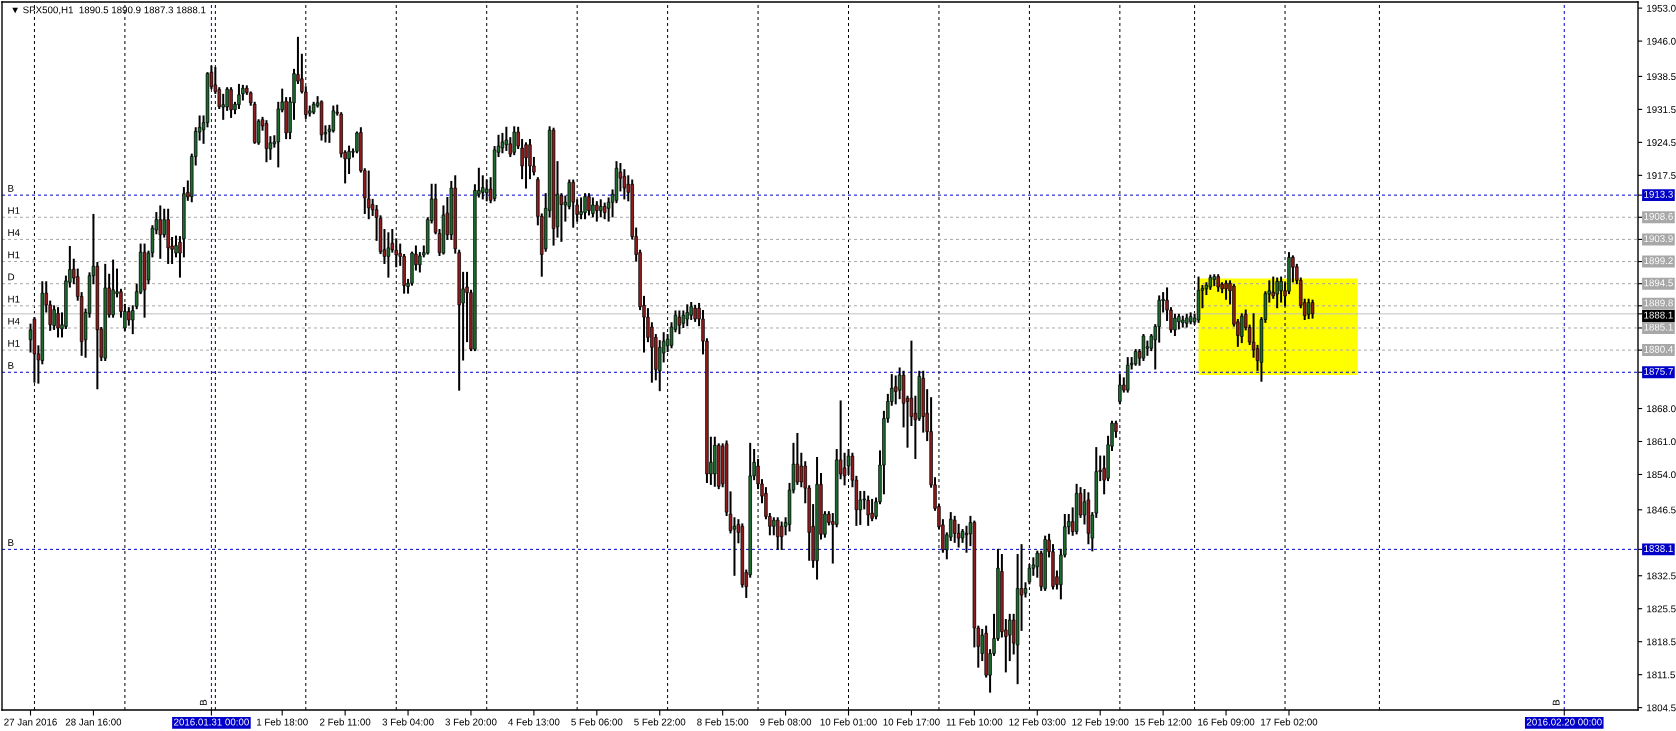 The image size is (1676, 731). Describe the element at coordinates (1661, 110) in the screenshot. I see `y-tick-label: 1931.5` at that location.